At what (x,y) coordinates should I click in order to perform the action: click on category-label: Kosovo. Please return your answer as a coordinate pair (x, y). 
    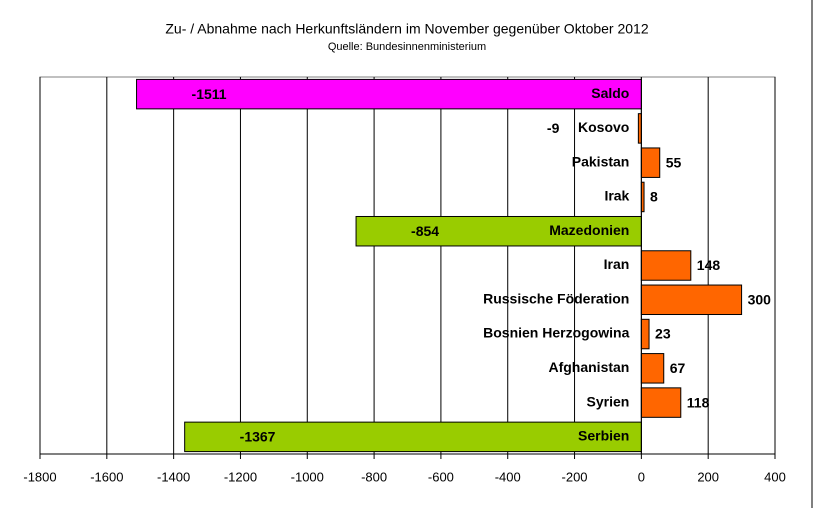
    Looking at the image, I should click on (603, 127).